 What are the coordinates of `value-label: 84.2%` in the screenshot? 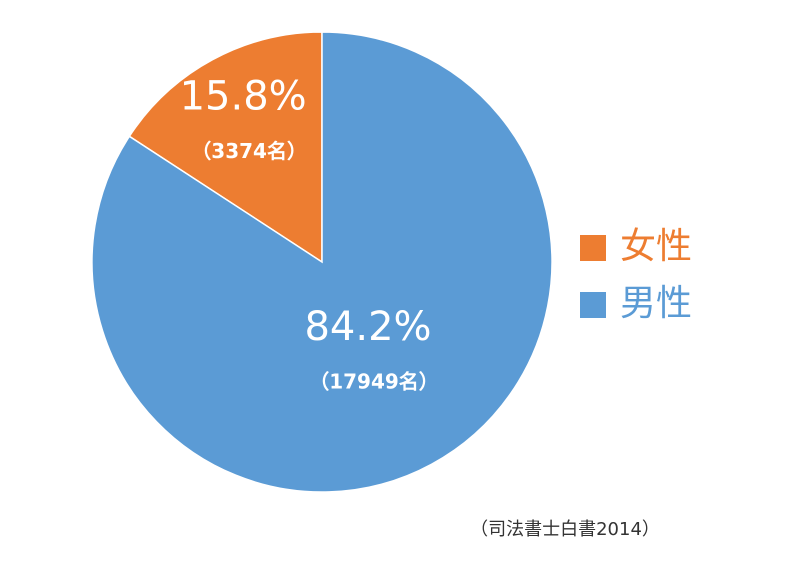 It's located at (367, 327).